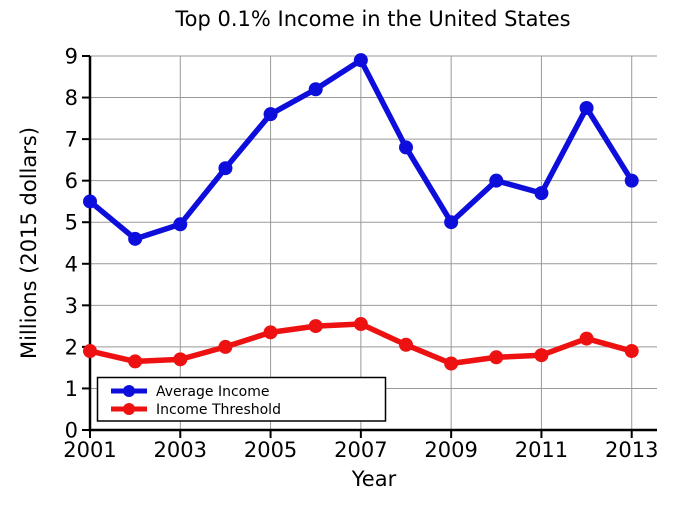 The image size is (685, 512). What do you see at coordinates (212, 392) in the screenshot?
I see `legend-label: Average Income` at bounding box center [212, 392].